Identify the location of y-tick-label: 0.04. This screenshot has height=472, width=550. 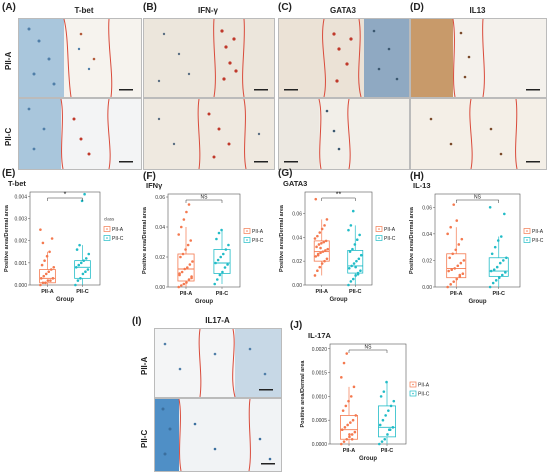
(297, 238).